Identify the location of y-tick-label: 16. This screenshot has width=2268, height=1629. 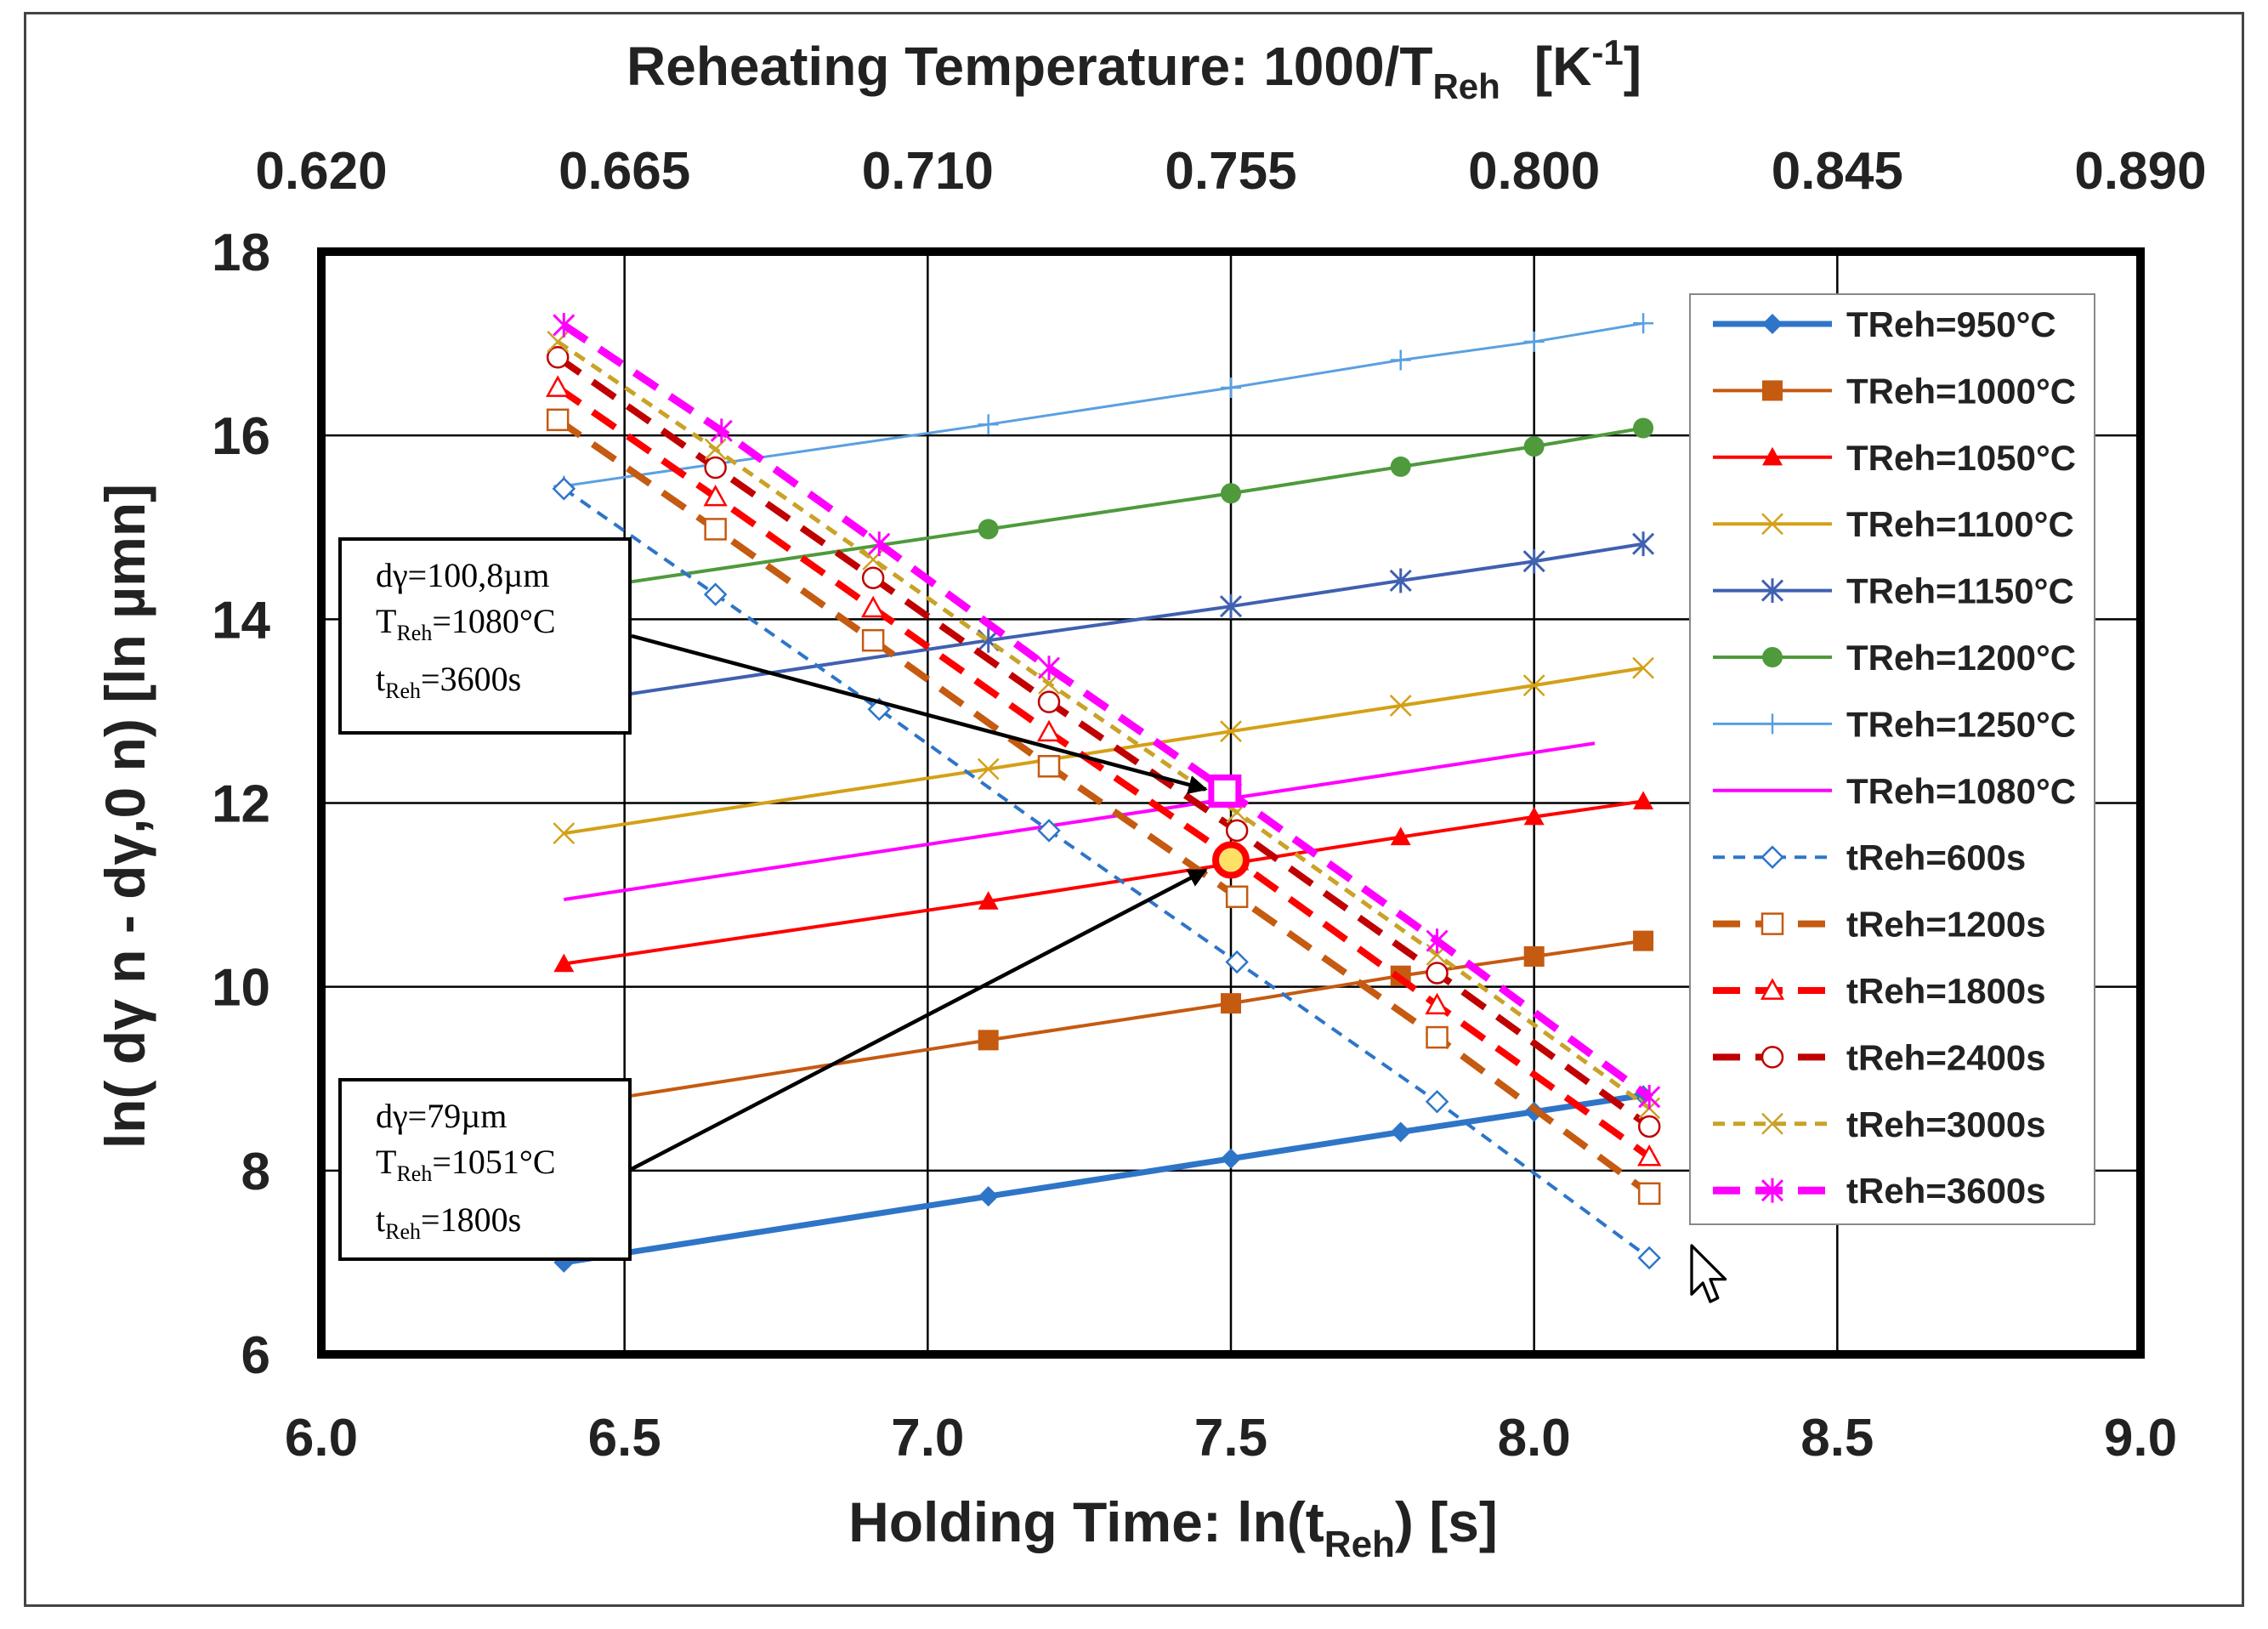
(241, 436).